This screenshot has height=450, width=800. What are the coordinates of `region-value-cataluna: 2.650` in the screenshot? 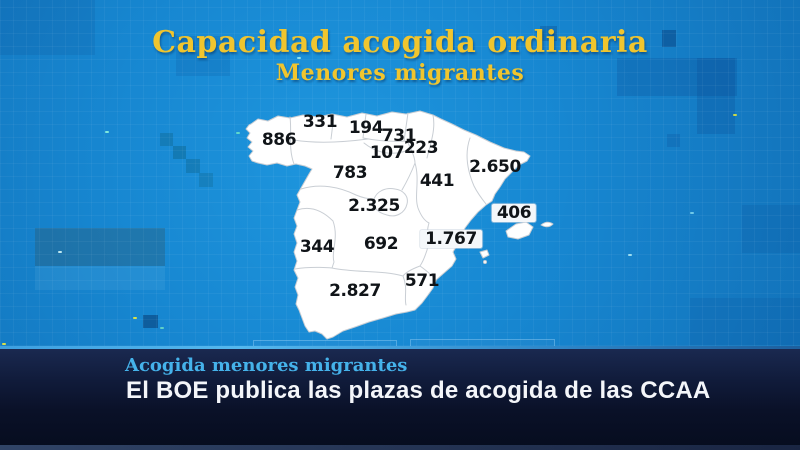 It's located at (495, 167).